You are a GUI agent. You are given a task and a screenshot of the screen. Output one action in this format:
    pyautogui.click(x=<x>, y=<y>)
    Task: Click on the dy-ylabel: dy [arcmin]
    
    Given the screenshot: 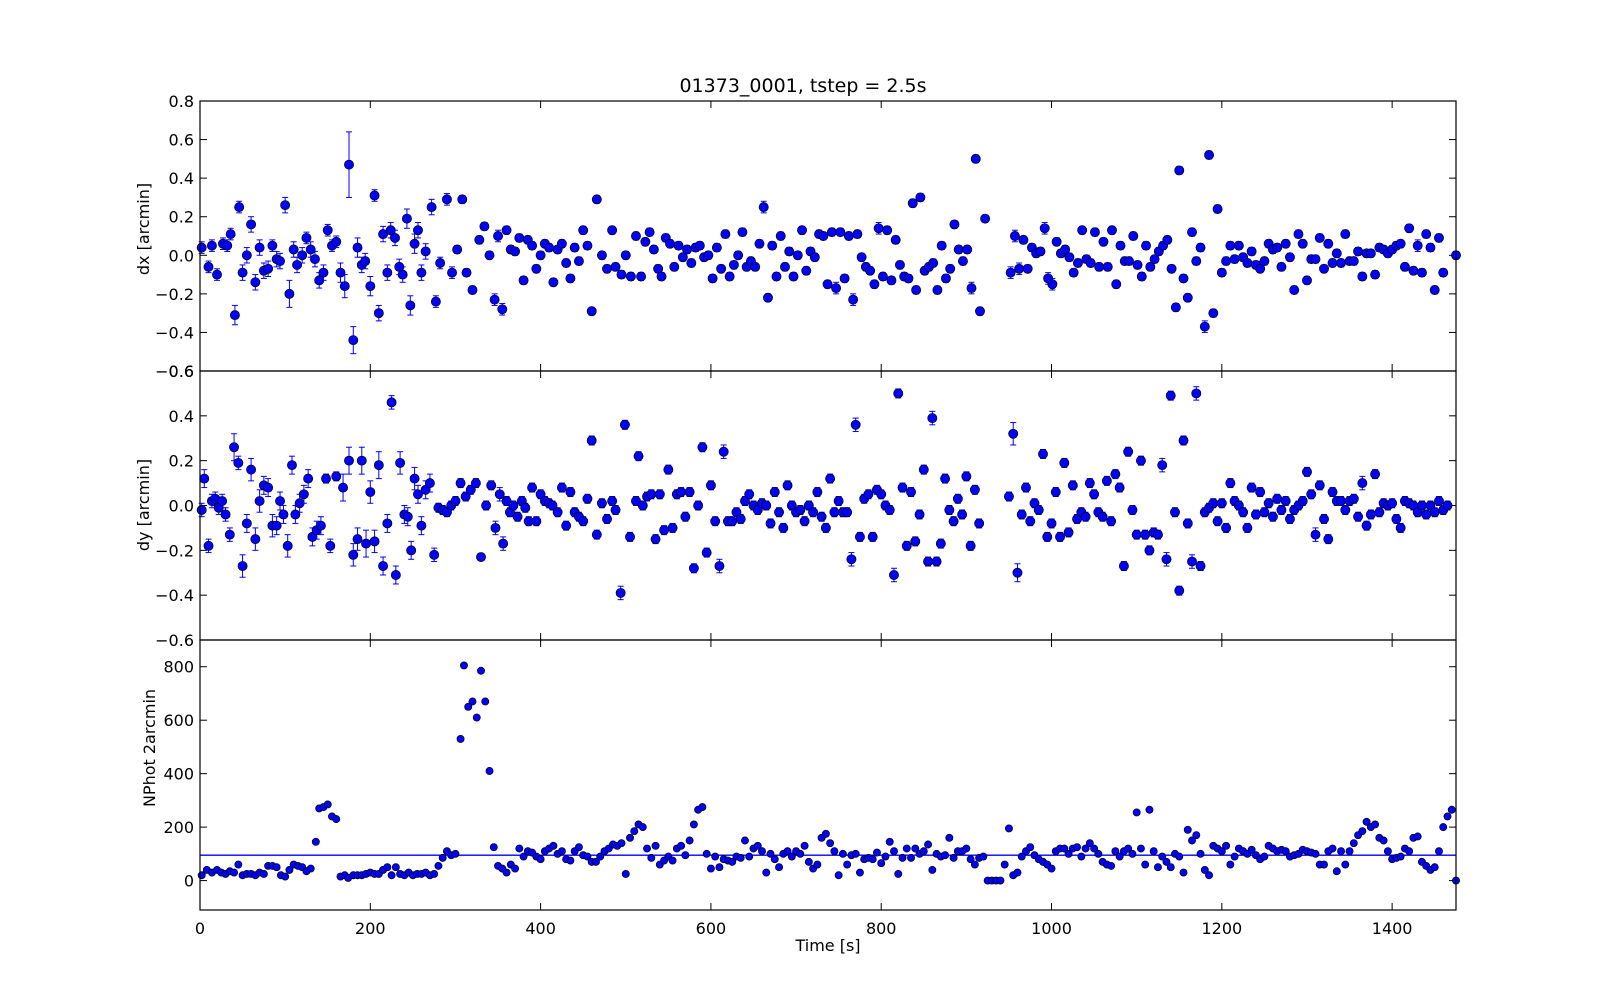 What is the action you would take?
    pyautogui.click(x=143, y=505)
    